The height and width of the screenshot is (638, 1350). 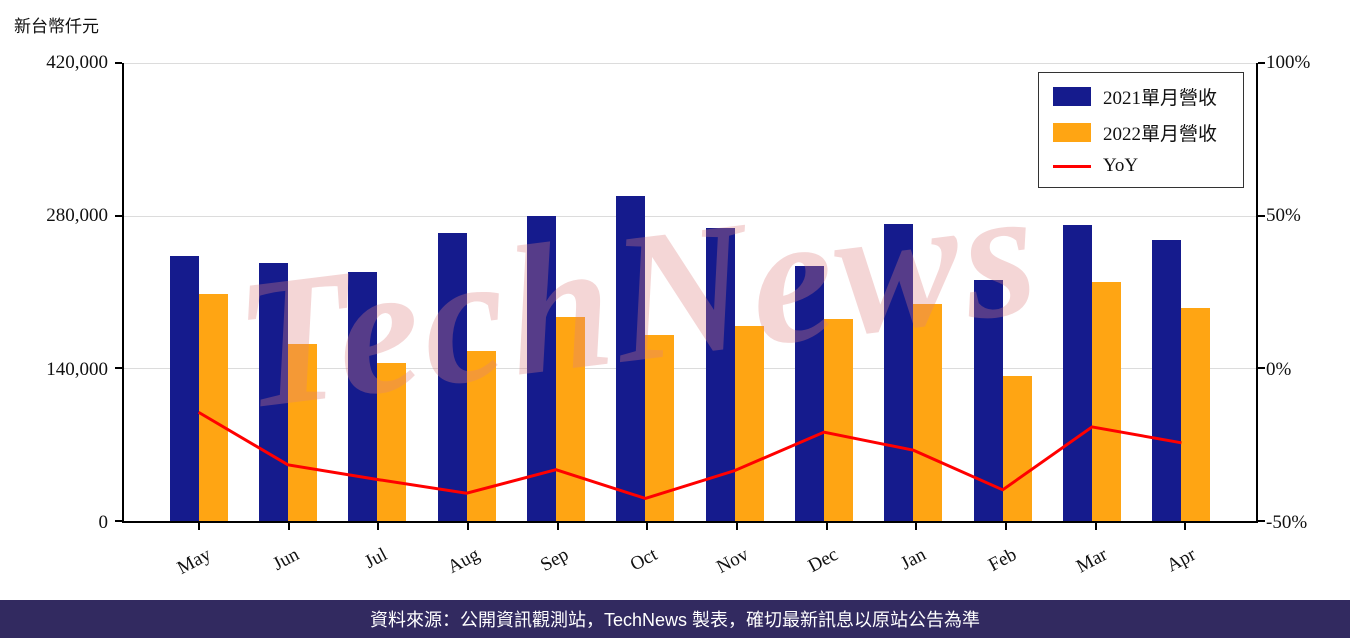 What do you see at coordinates (809, 393) in the screenshot?
I see `bar-series1-Dec` at bounding box center [809, 393].